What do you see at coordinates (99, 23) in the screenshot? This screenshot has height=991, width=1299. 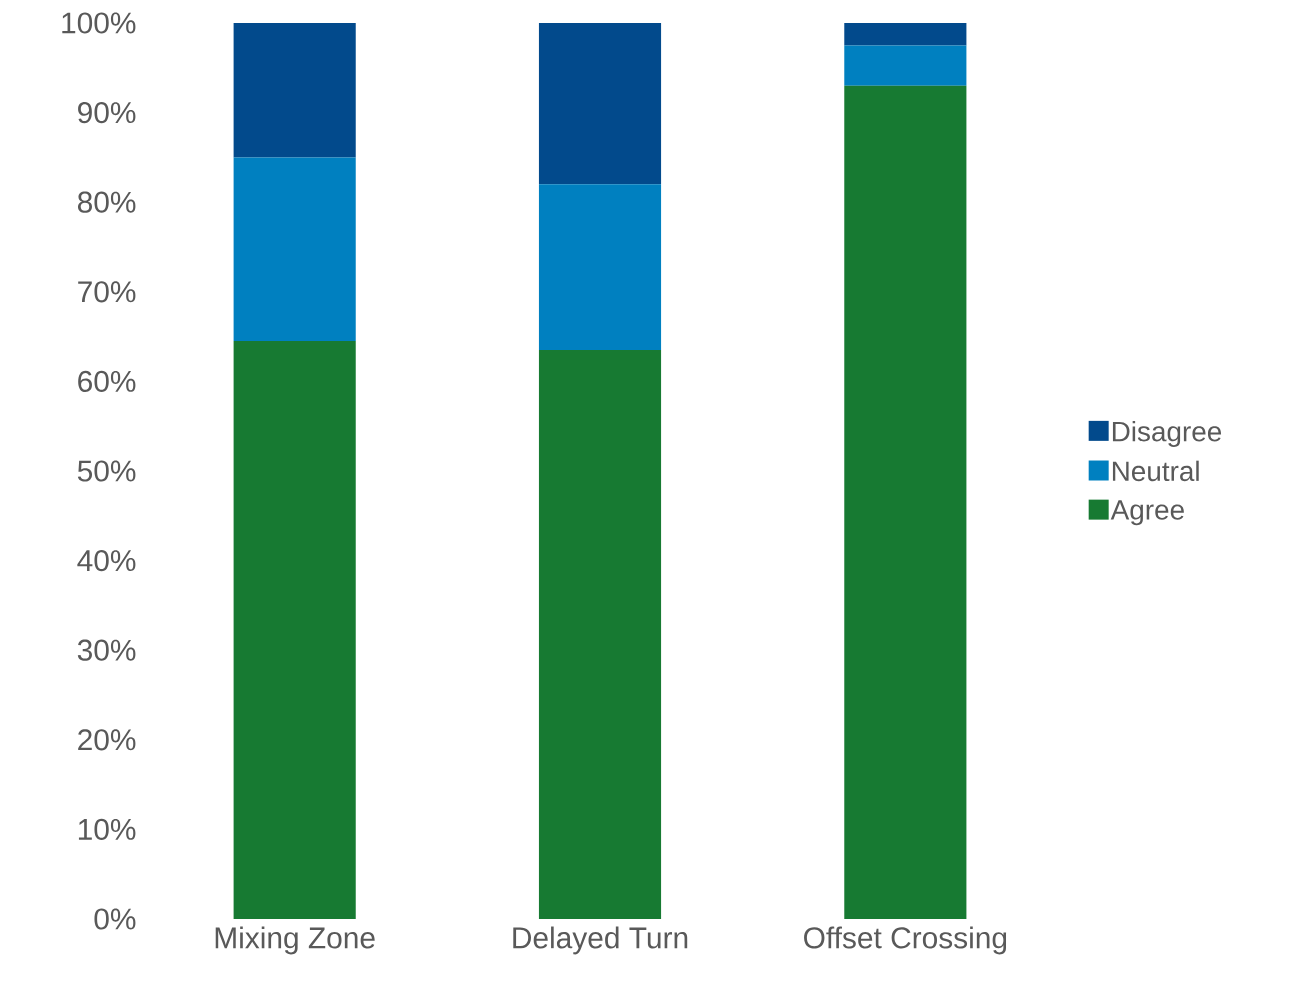 I see `y-tick-label: 100%` at bounding box center [99, 23].